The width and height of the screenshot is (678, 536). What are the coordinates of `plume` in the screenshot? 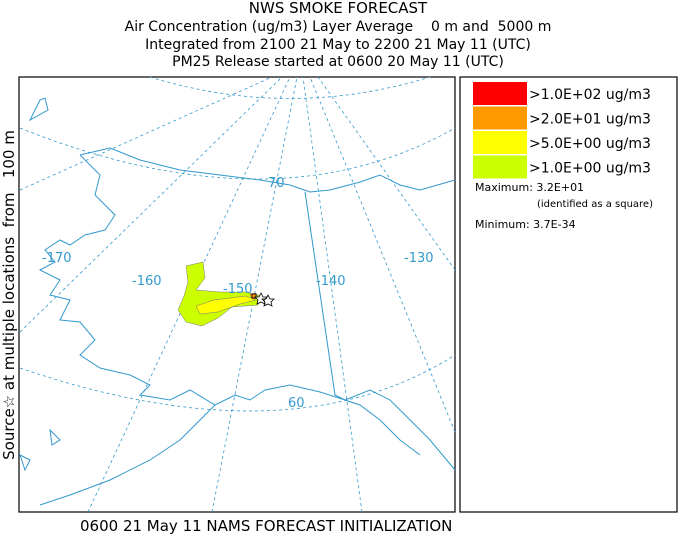 It's located at (226, 294).